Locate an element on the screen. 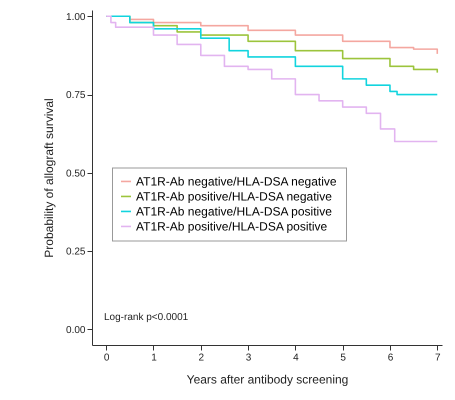  annotation: Log-rank p<0.0001 is located at coordinates (146, 317).